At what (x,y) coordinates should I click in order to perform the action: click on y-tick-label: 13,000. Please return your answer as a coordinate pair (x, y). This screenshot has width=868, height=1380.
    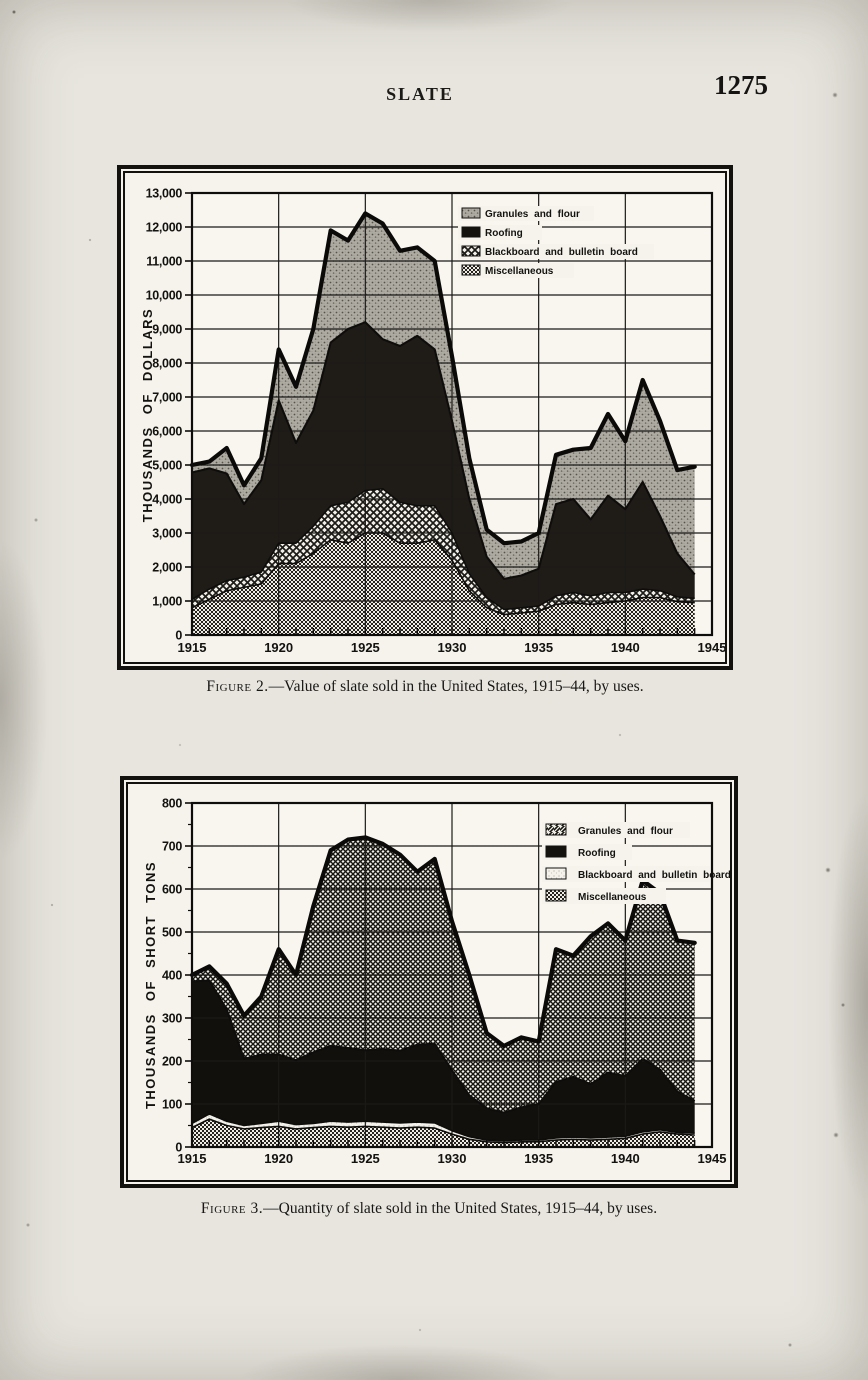
    Looking at the image, I should click on (164, 194).